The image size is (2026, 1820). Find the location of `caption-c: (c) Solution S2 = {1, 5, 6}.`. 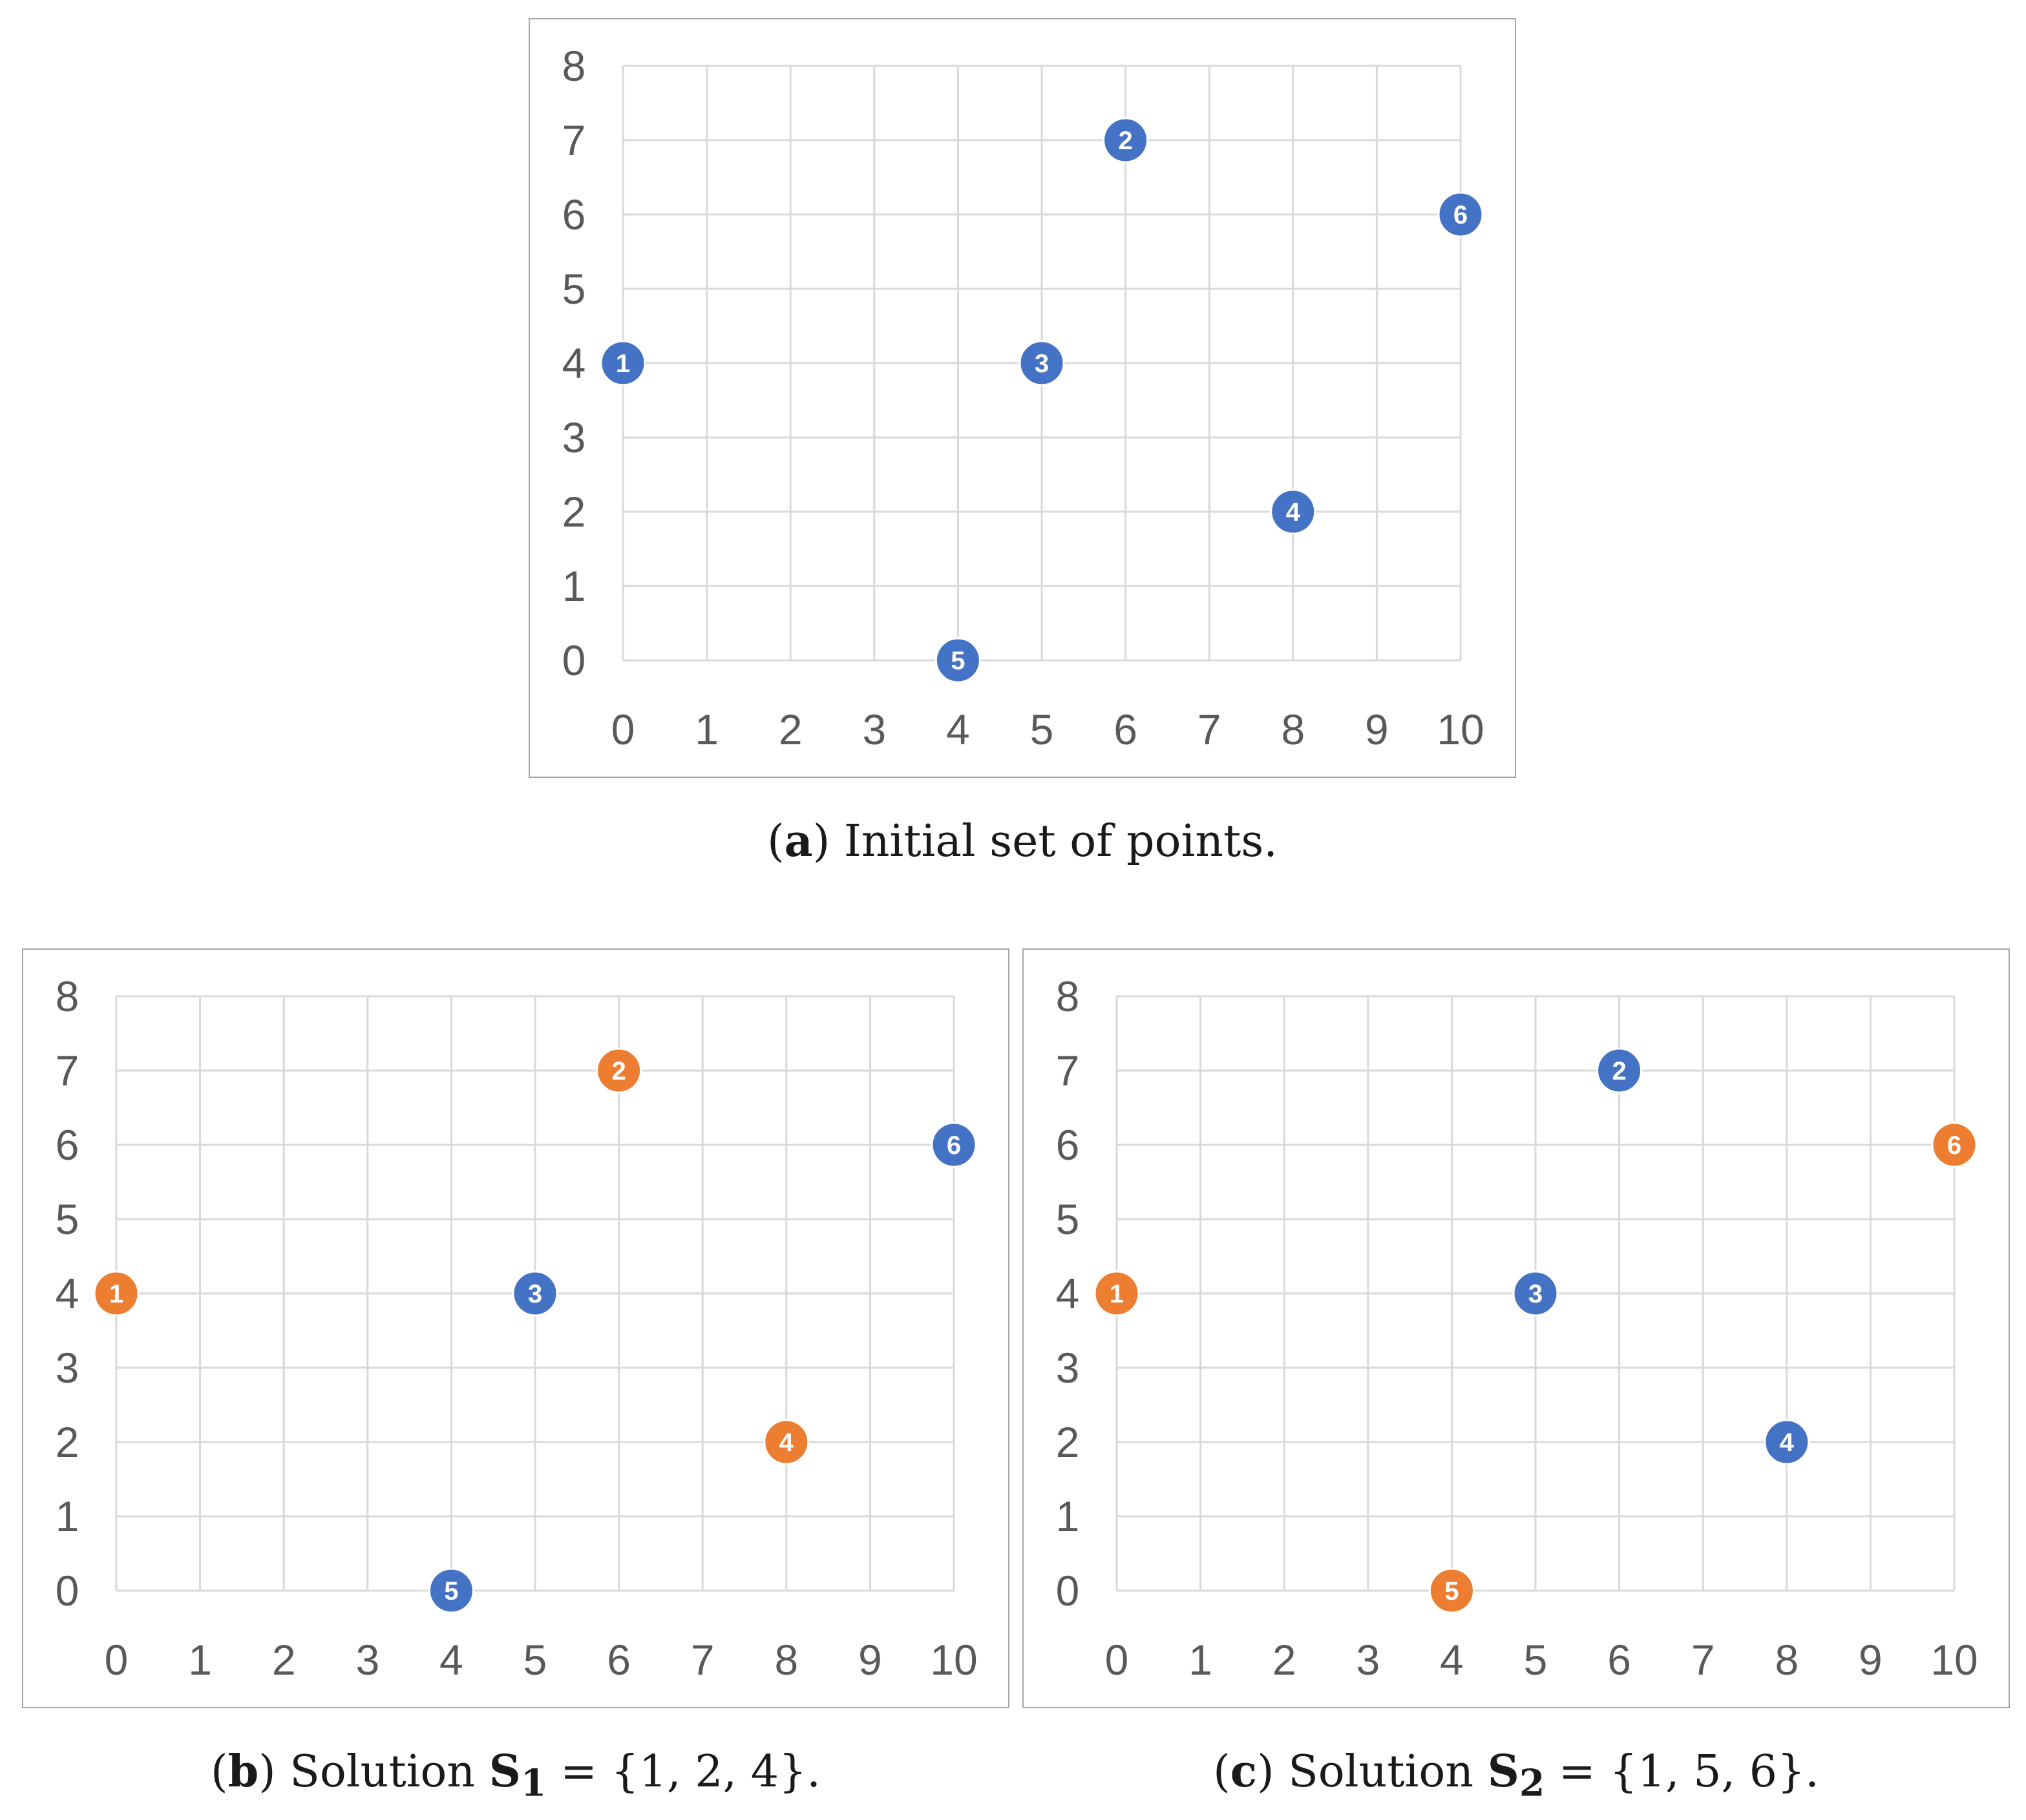

caption-c: (c) Solution S2 = {1, 5, 6}. is located at coordinates (1516, 1775).